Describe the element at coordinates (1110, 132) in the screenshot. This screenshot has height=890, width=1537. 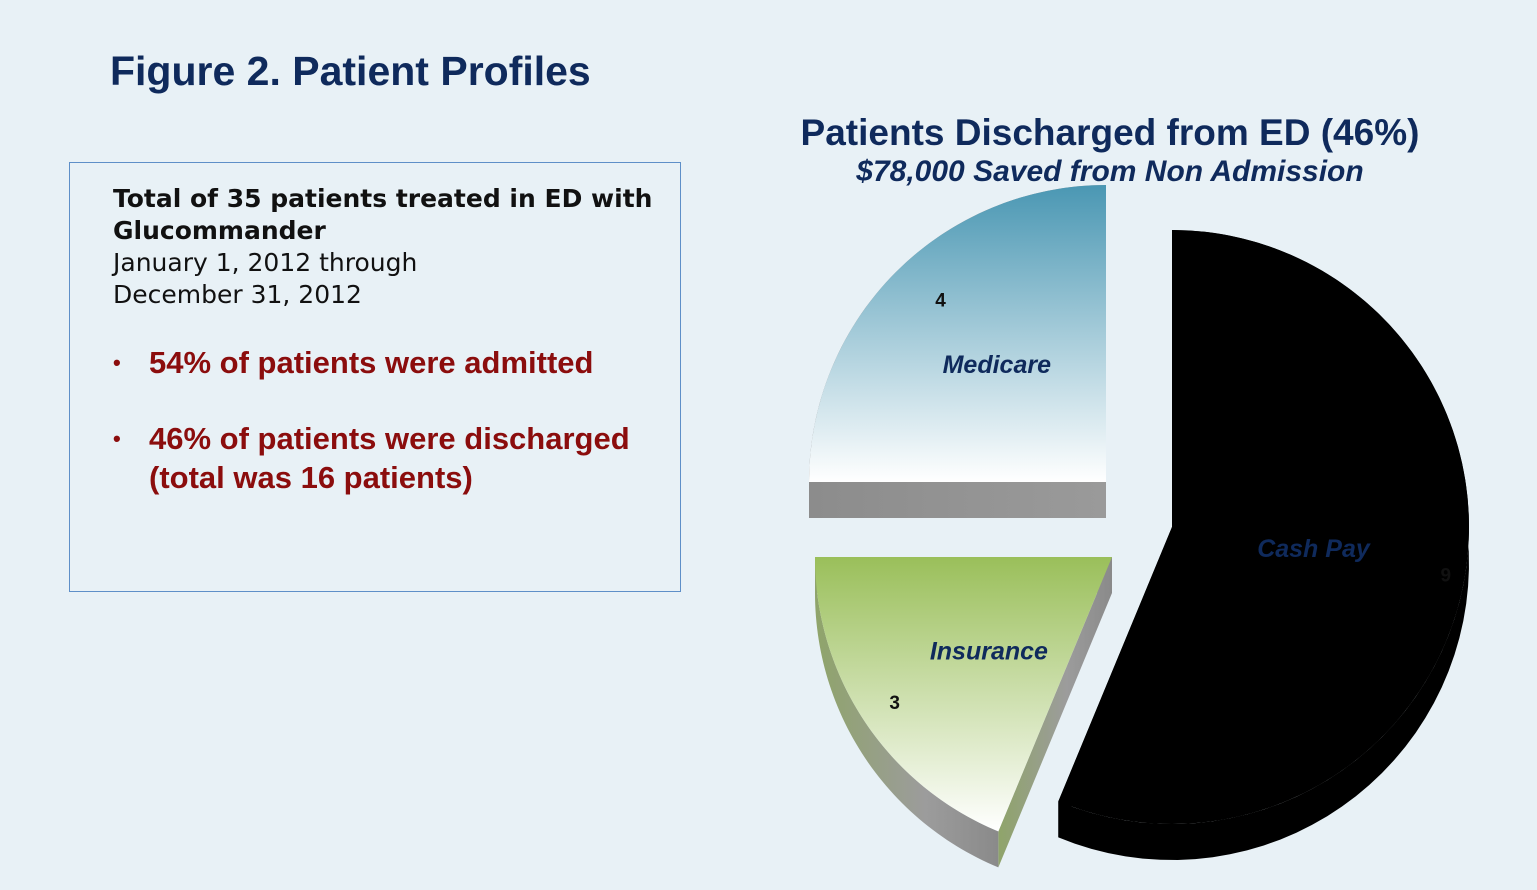
I see `chart-title: Patients Discharged from ED (46%)` at that location.